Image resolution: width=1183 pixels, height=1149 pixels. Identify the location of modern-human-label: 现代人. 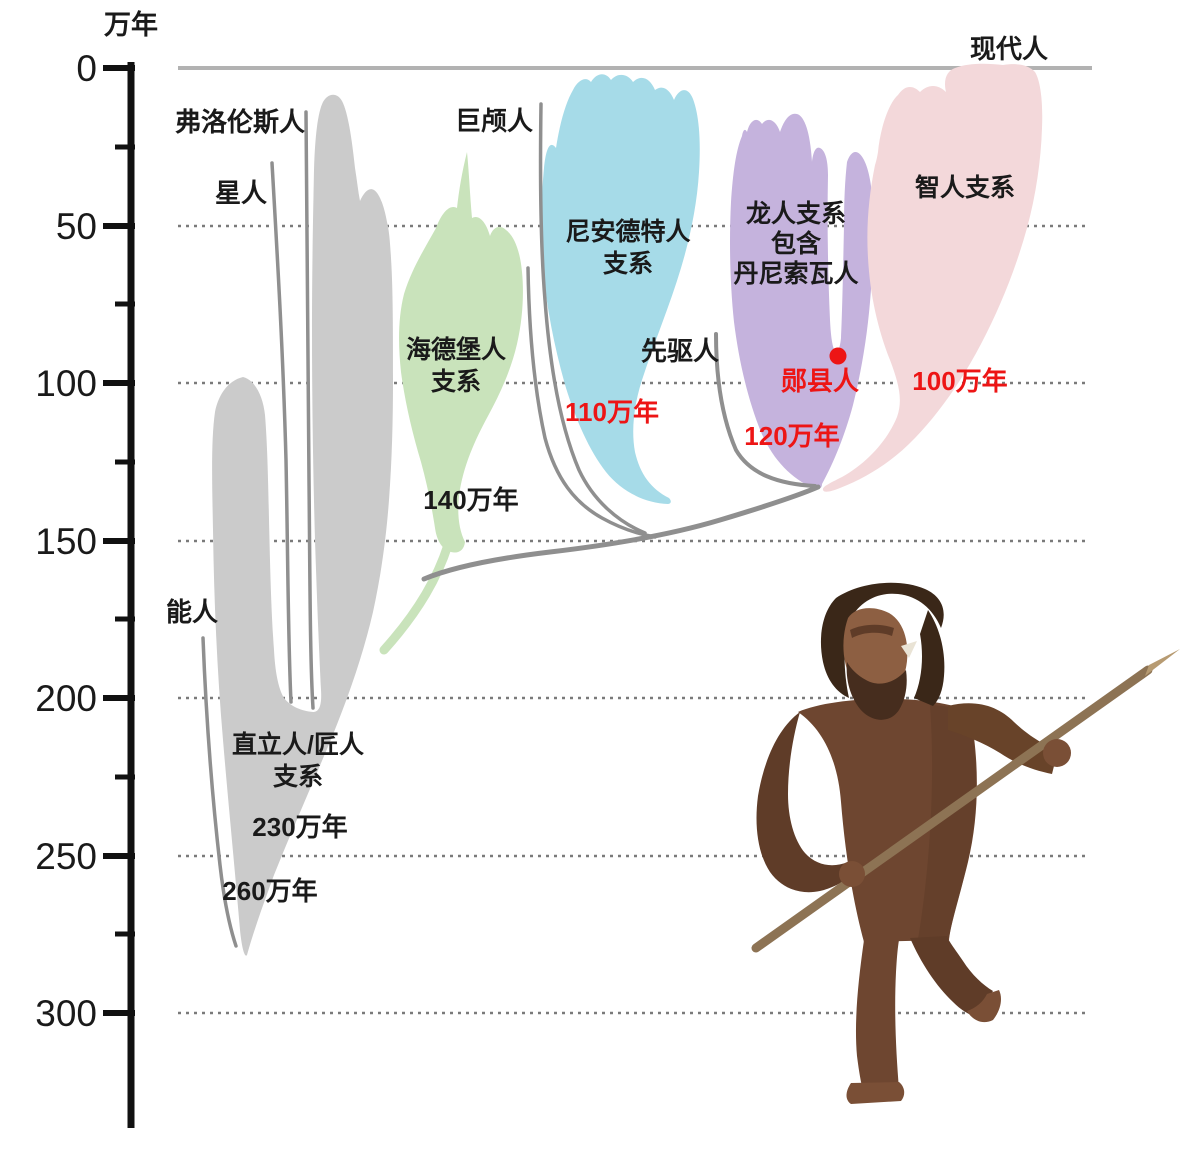
(1009, 49).